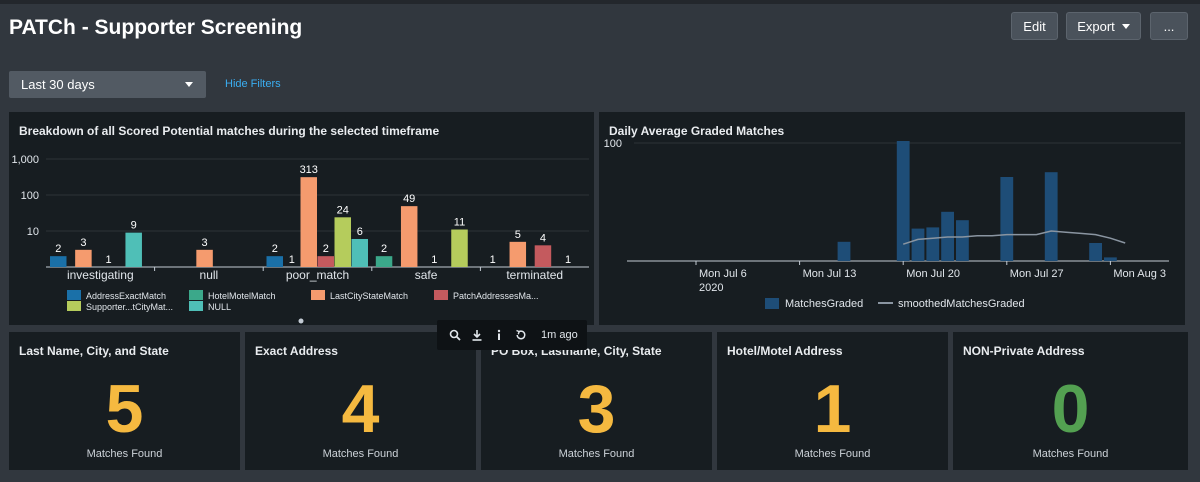 The height and width of the screenshot is (482, 1200). Describe the element at coordinates (499, 335) in the screenshot. I see `info-icon` at that location.